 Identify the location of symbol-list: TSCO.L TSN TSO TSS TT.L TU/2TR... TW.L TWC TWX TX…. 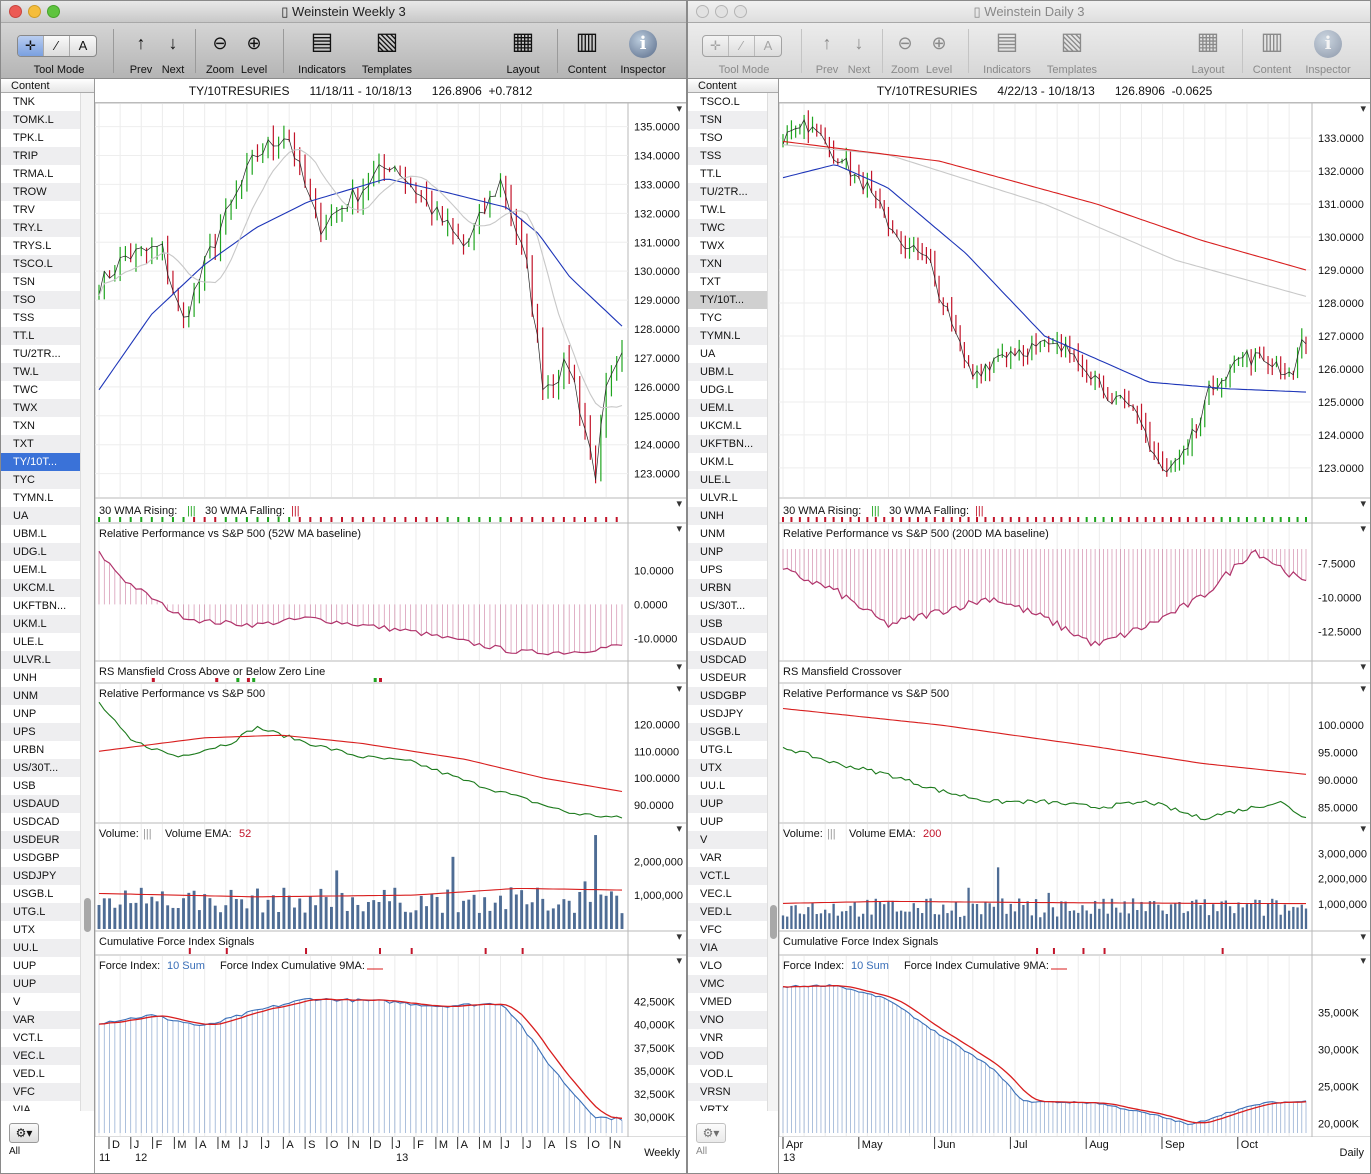
(727, 602).